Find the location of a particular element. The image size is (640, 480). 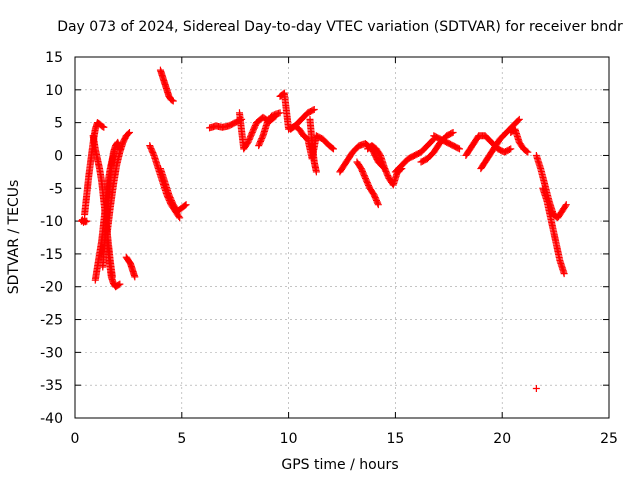

y-tick-label: -35 is located at coordinates (51, 386).